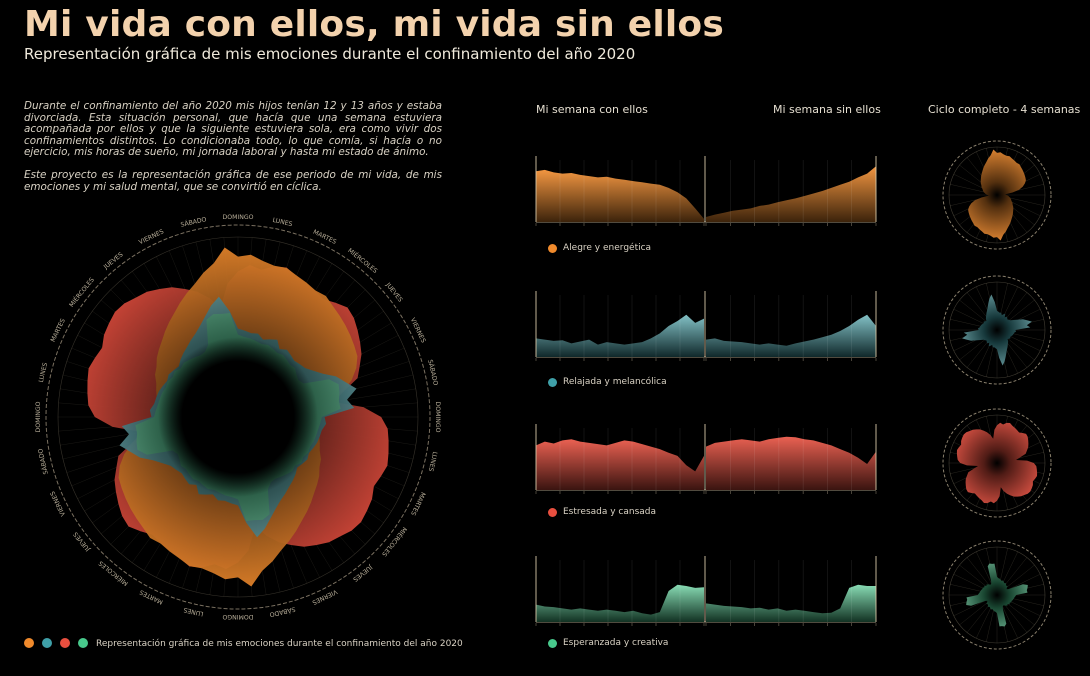 The image size is (1090, 676). Describe the element at coordinates (827, 109) in the screenshot. I see `column-head-without: Mi semana sin ellos` at that location.